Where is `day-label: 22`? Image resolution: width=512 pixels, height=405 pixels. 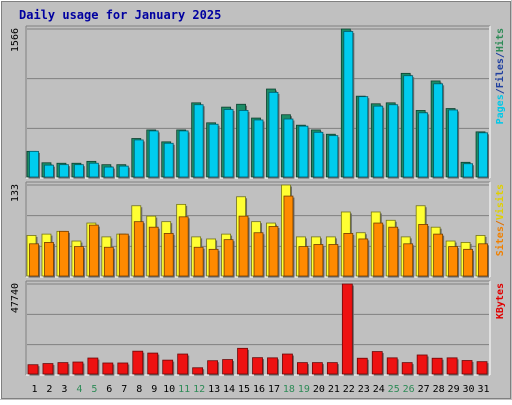
day-label: 22 is located at coordinates (349, 389).